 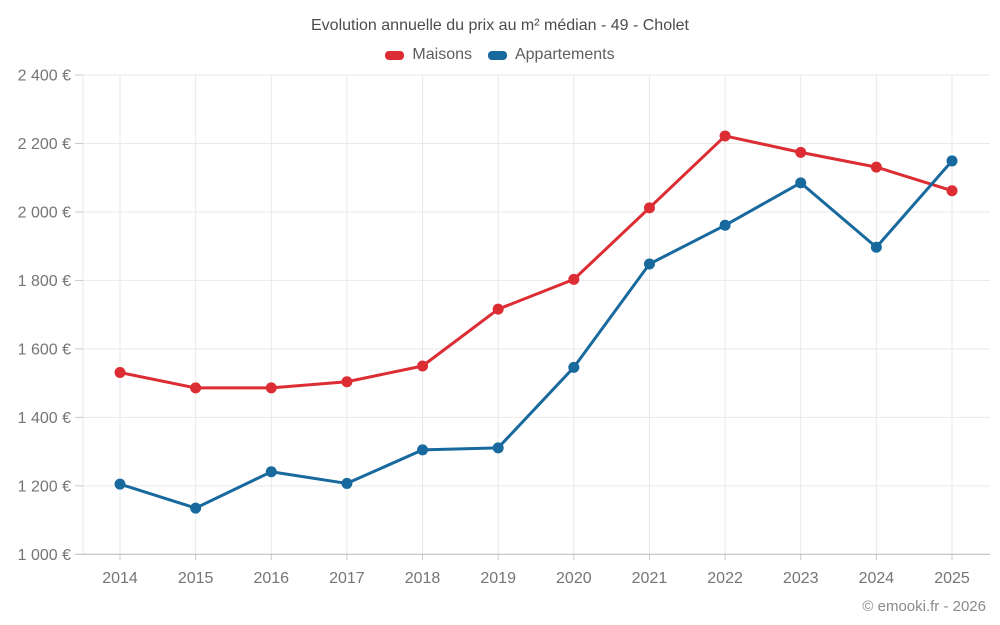 What do you see at coordinates (196, 578) in the screenshot?
I see `x-tick-label-2015: 2015` at bounding box center [196, 578].